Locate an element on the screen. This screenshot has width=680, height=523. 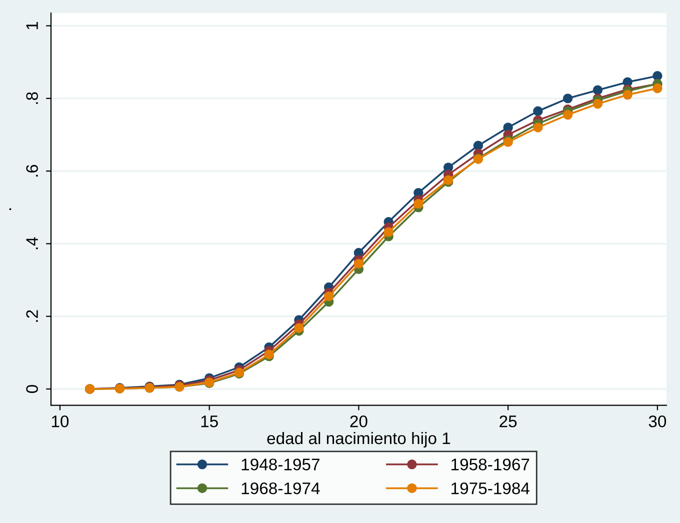
x-tick-label: 30 is located at coordinates (657, 421).